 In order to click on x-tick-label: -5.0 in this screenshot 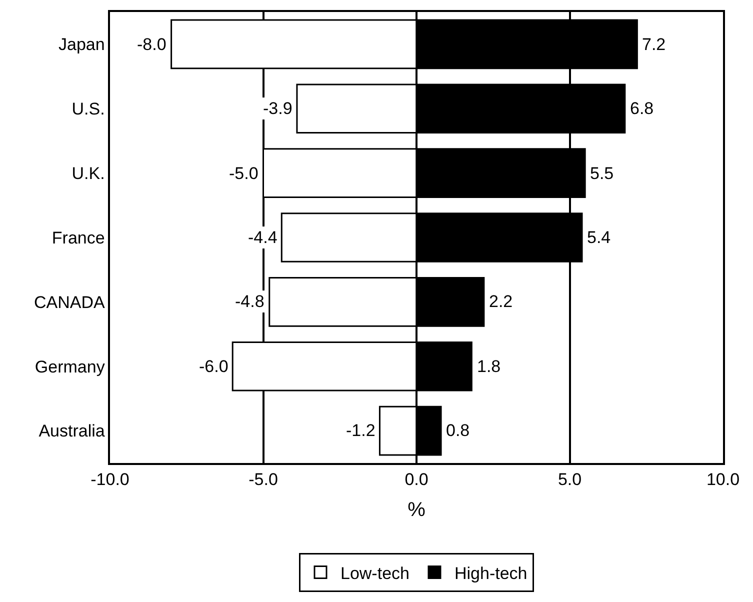, I will do `click(263, 480)`.